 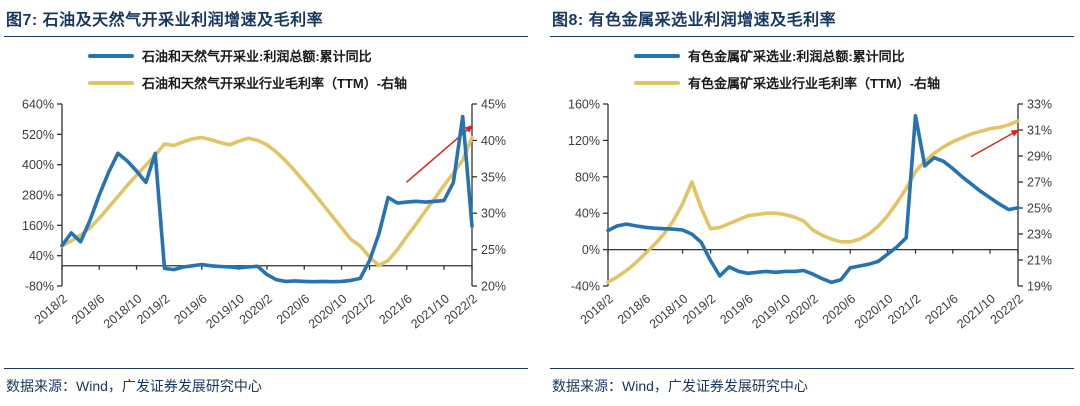 I want to click on left-axis-tick-label: 520%, so click(x=38, y=135).